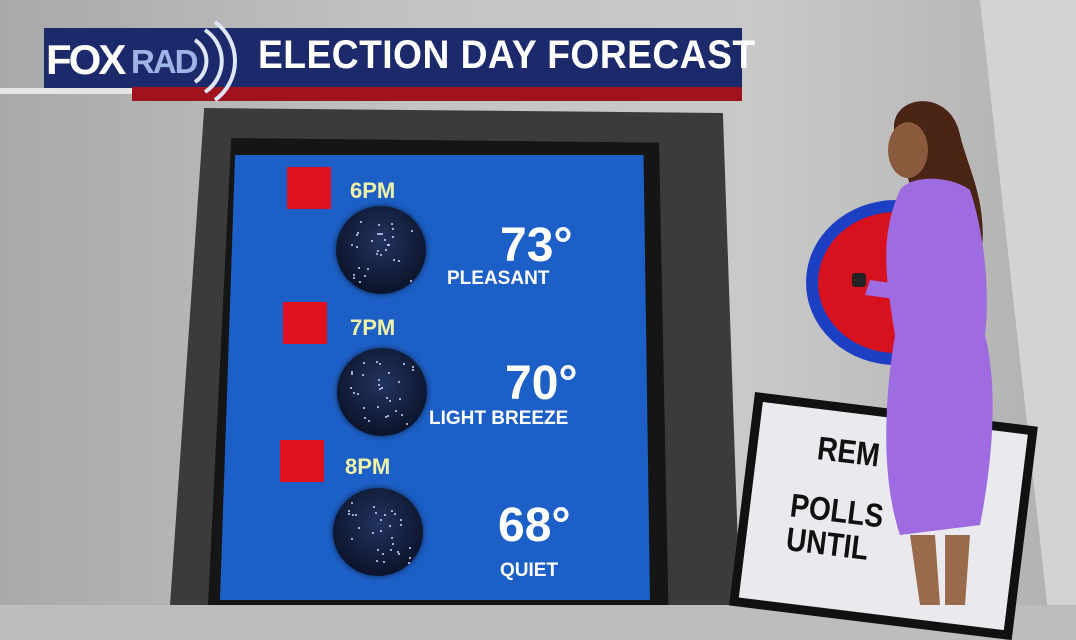  Describe the element at coordinates (499, 418) in the screenshot. I see `forecast-condition: LIGHT BREEZE` at that location.